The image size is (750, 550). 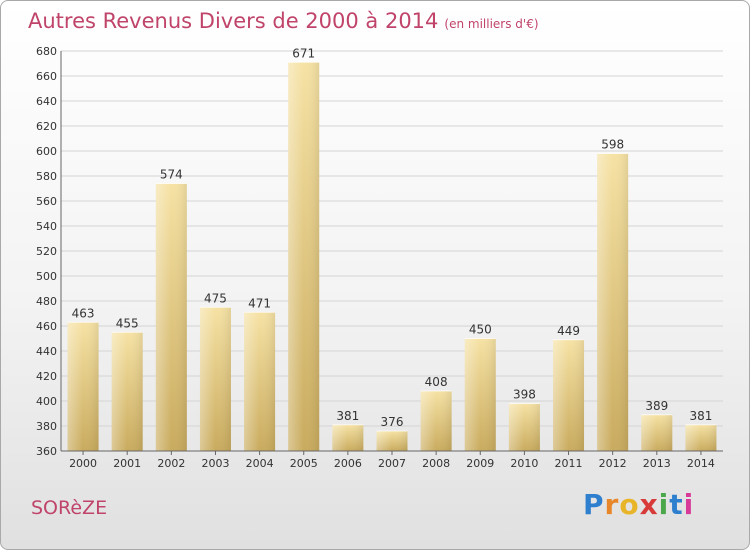 I want to click on y-tick-label: 540, so click(x=46, y=226).